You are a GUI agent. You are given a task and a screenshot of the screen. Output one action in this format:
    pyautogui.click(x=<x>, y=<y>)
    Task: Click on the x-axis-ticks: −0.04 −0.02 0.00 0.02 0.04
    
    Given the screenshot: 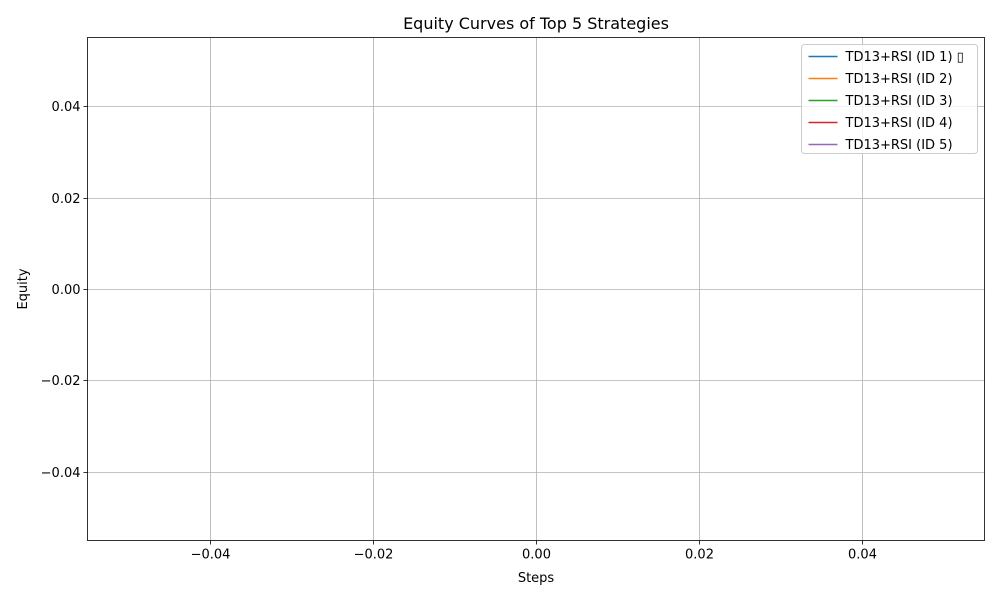 What is the action you would take?
    pyautogui.click(x=534, y=551)
    